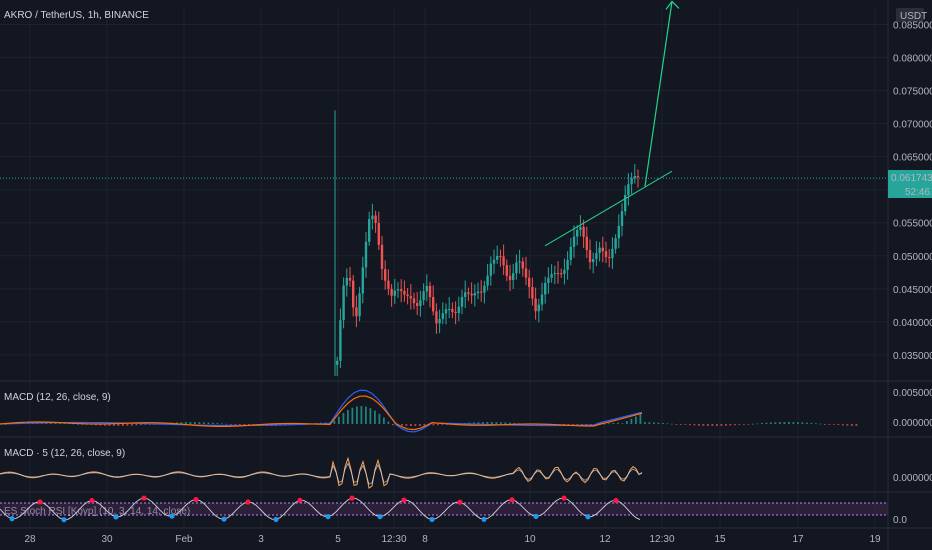  What do you see at coordinates (321, 473) in the screenshot?
I see `macd5-signal-line` at bounding box center [321, 473].